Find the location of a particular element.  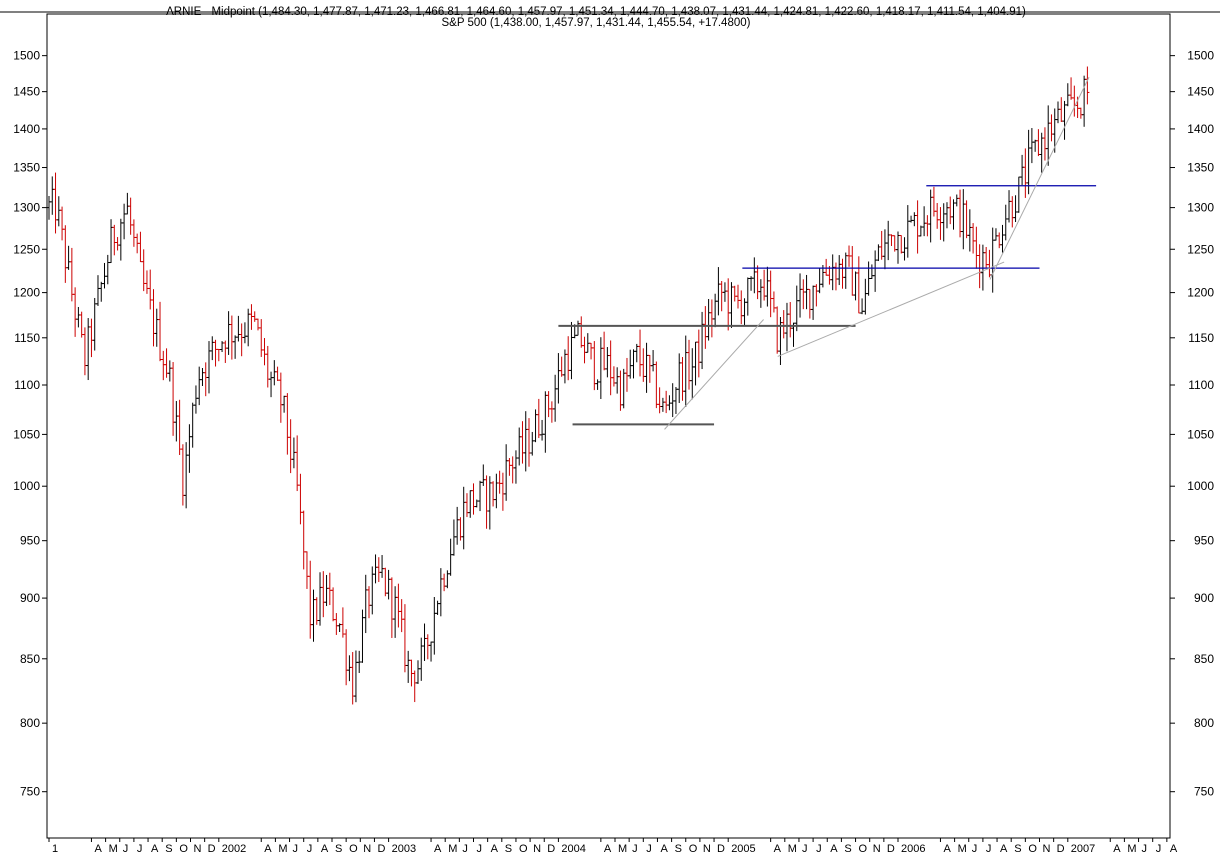

y-tick-label-right: 950 is located at coordinates (1204, 541).